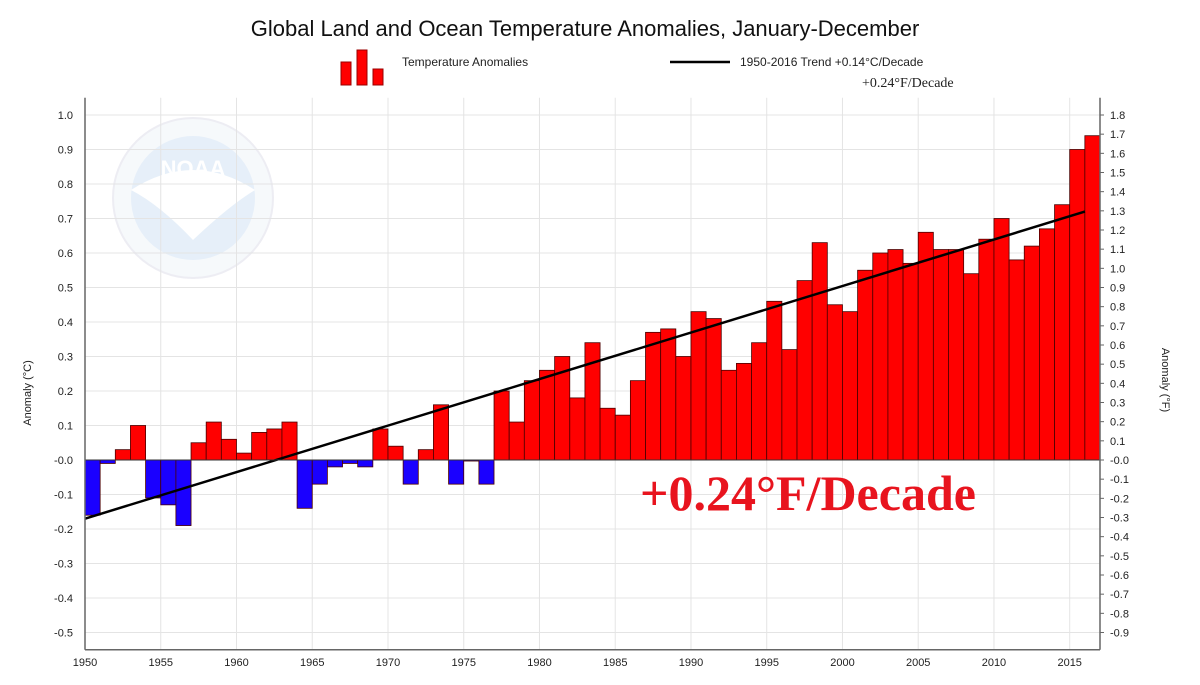 Image resolution: width=1200 pixels, height=685 pixels. What do you see at coordinates (1092, 298) in the screenshot?
I see `bar-2016` at bounding box center [1092, 298].